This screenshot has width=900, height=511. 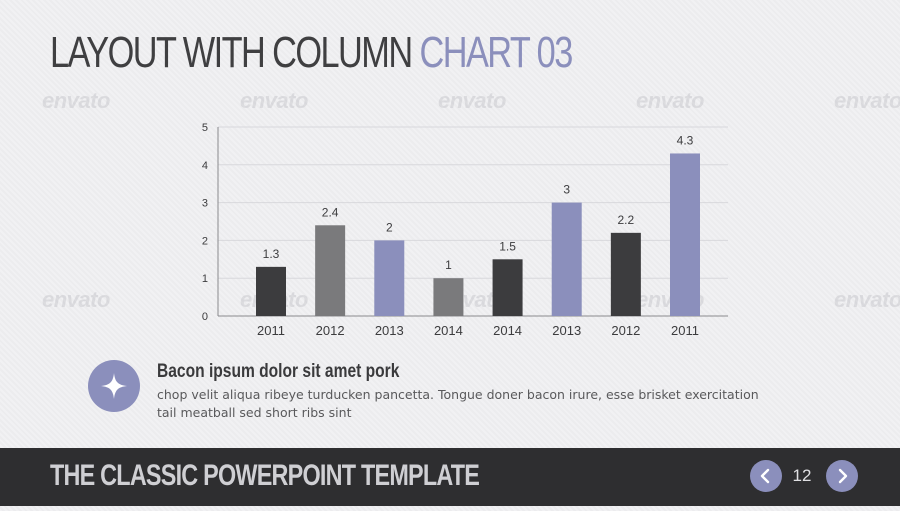 I want to click on prev-slide-button, so click(x=766, y=476).